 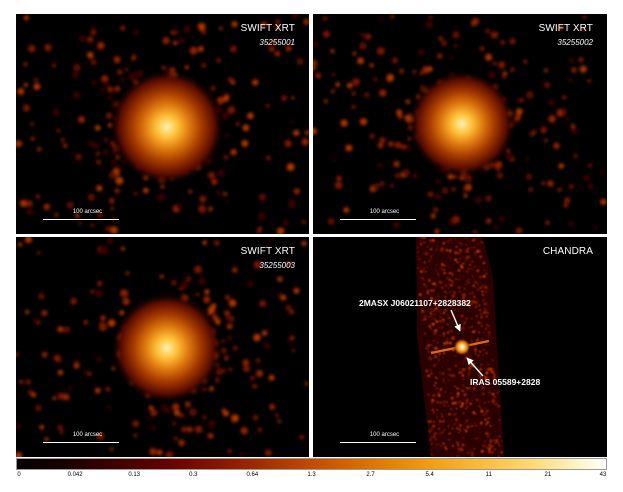 I want to click on observation-id: 35255002, so click(x=575, y=42).